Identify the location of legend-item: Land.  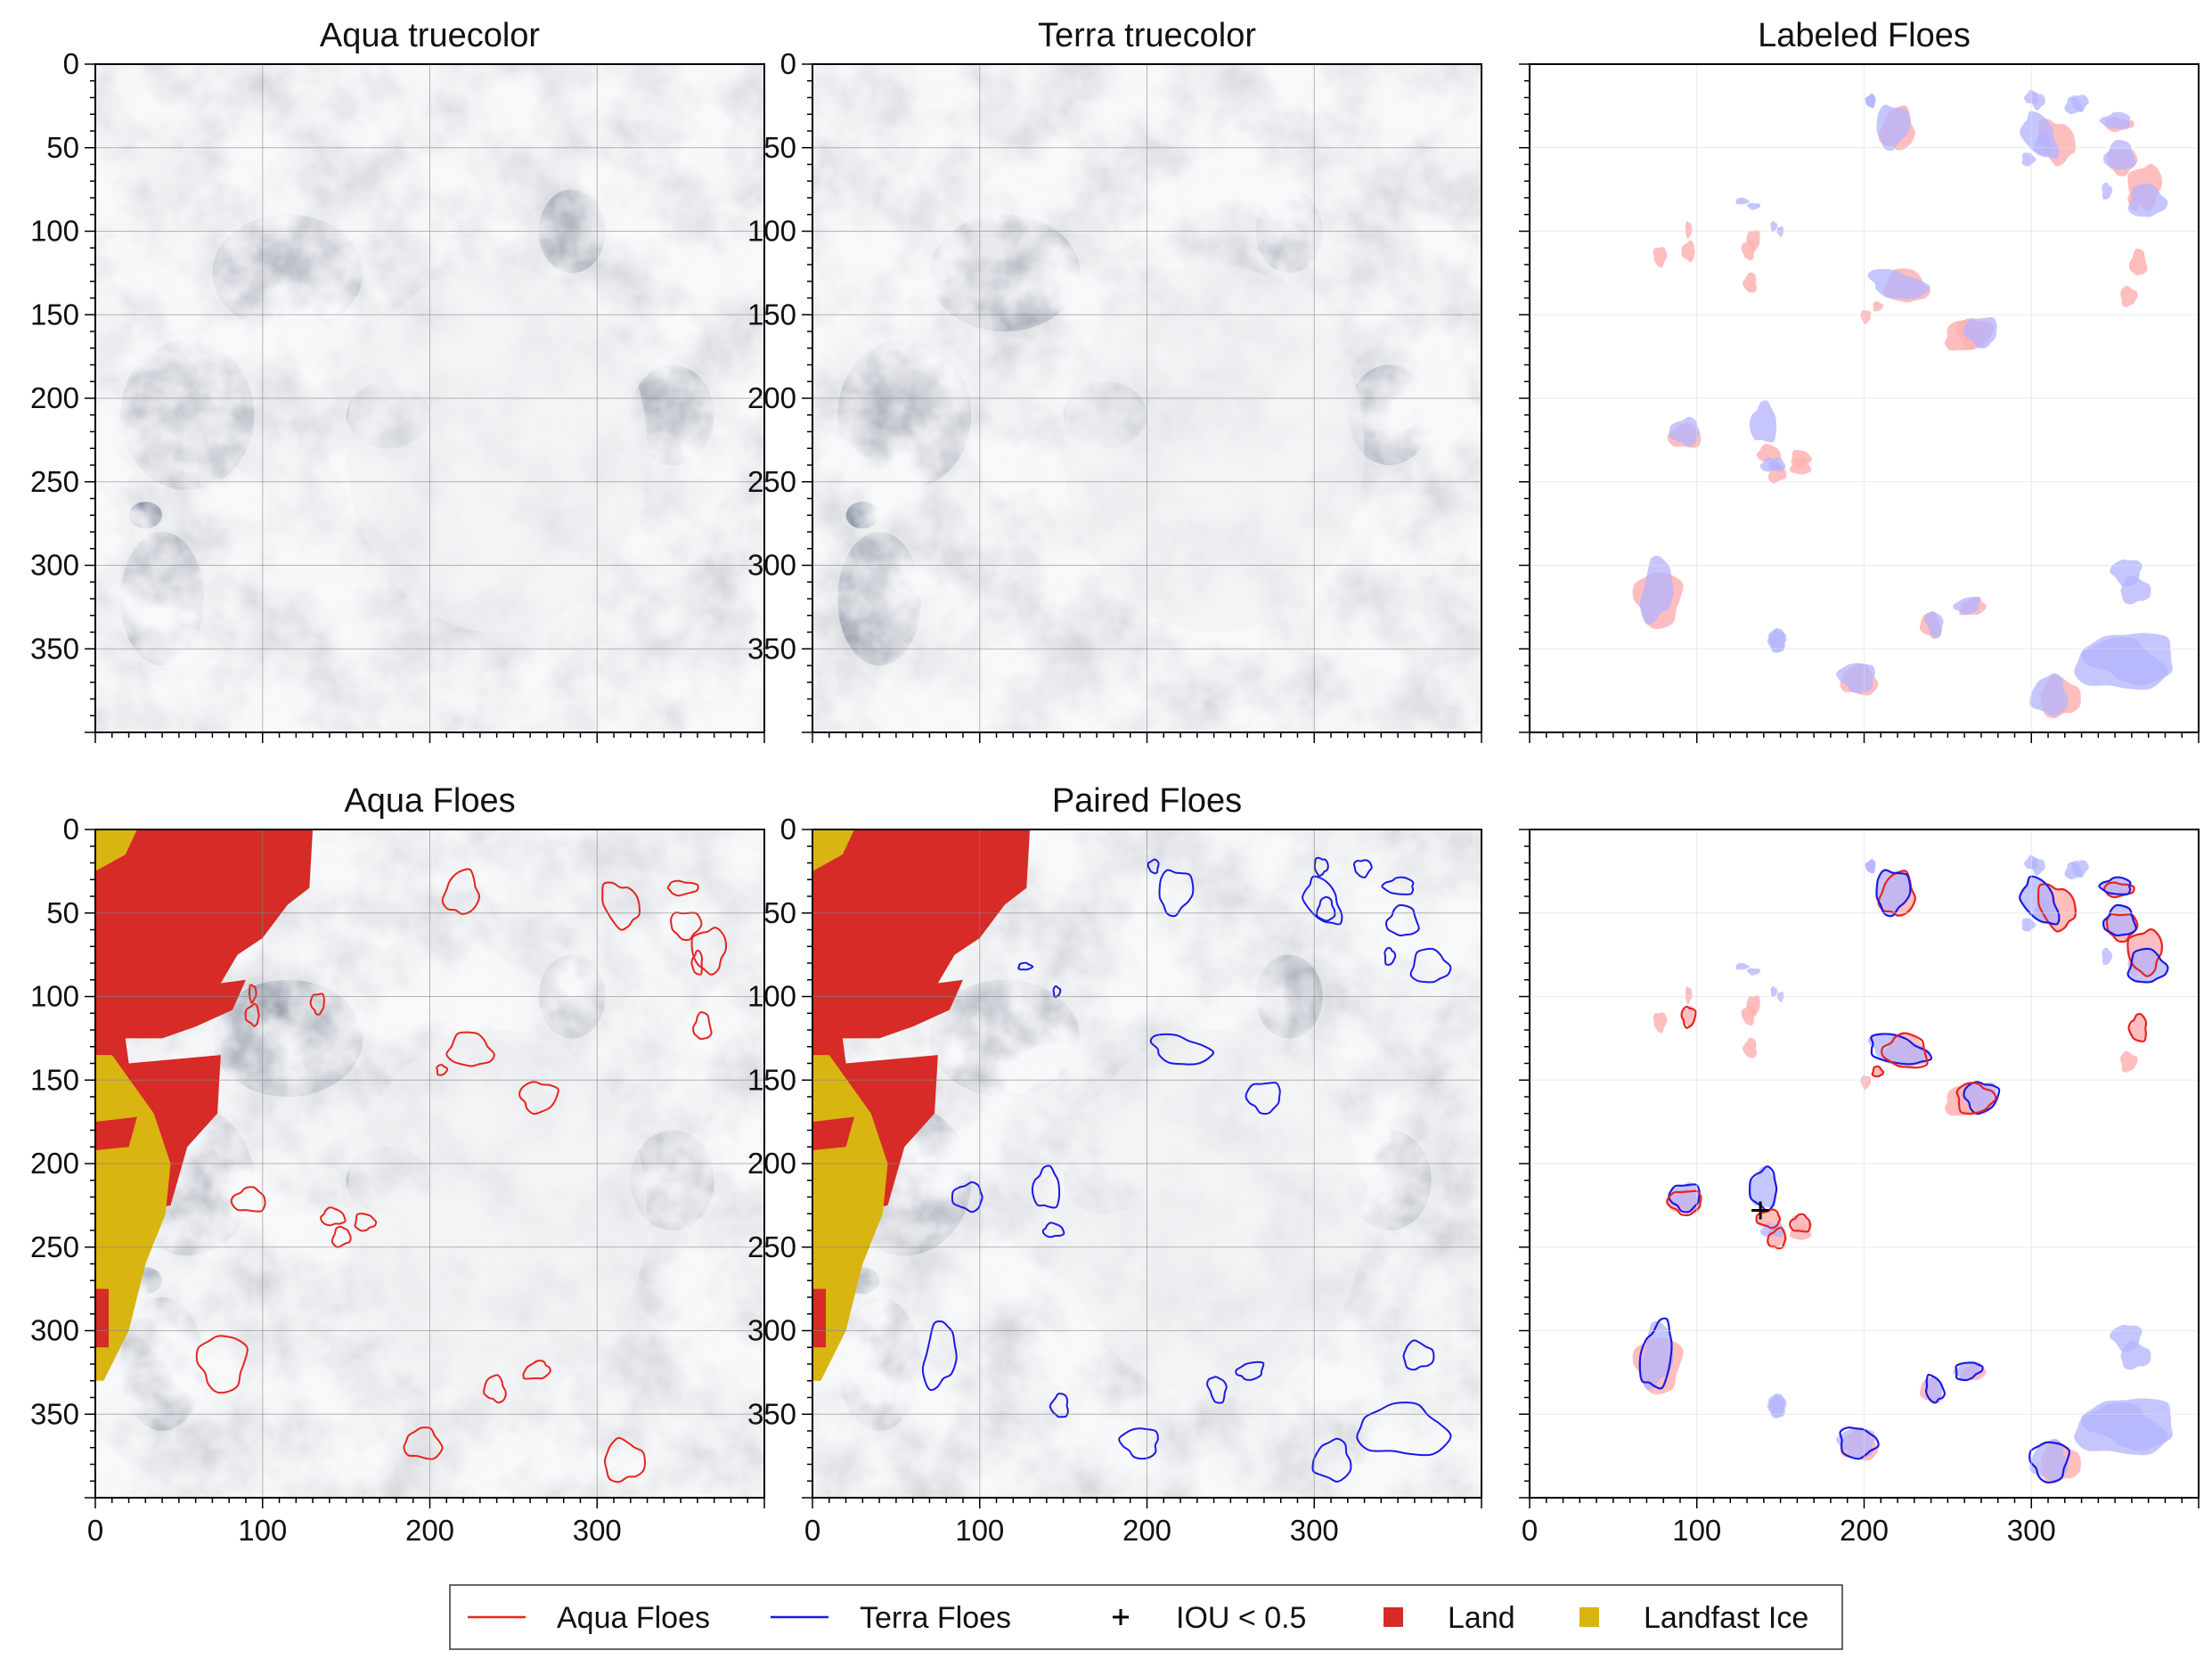
(1450, 1618).